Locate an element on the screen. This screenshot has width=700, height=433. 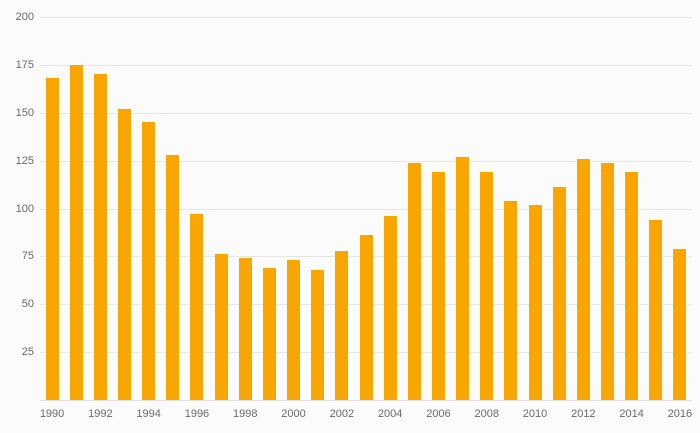
bar-2011 is located at coordinates (559, 293).